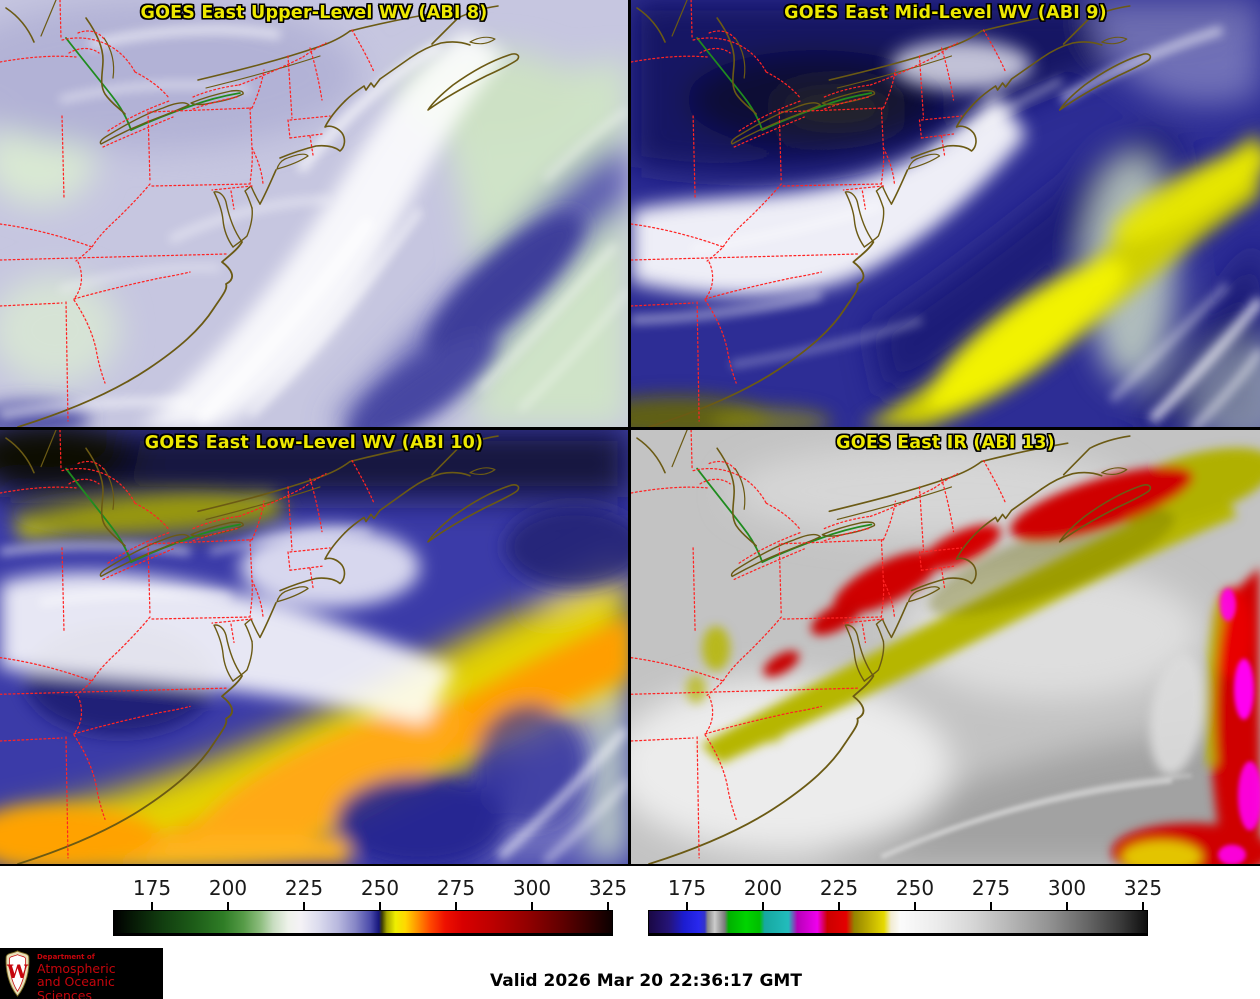  Describe the element at coordinates (646, 981) in the screenshot. I see `valid-timestamp: Valid 2026 Mar 20 22:36:17 GMT` at that location.